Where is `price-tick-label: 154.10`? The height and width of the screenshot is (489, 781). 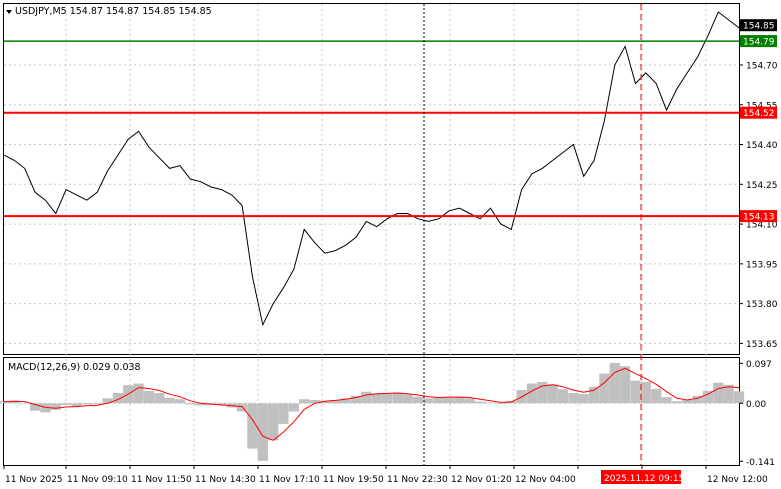 price-tick-label: 154.10 is located at coordinates (762, 226).